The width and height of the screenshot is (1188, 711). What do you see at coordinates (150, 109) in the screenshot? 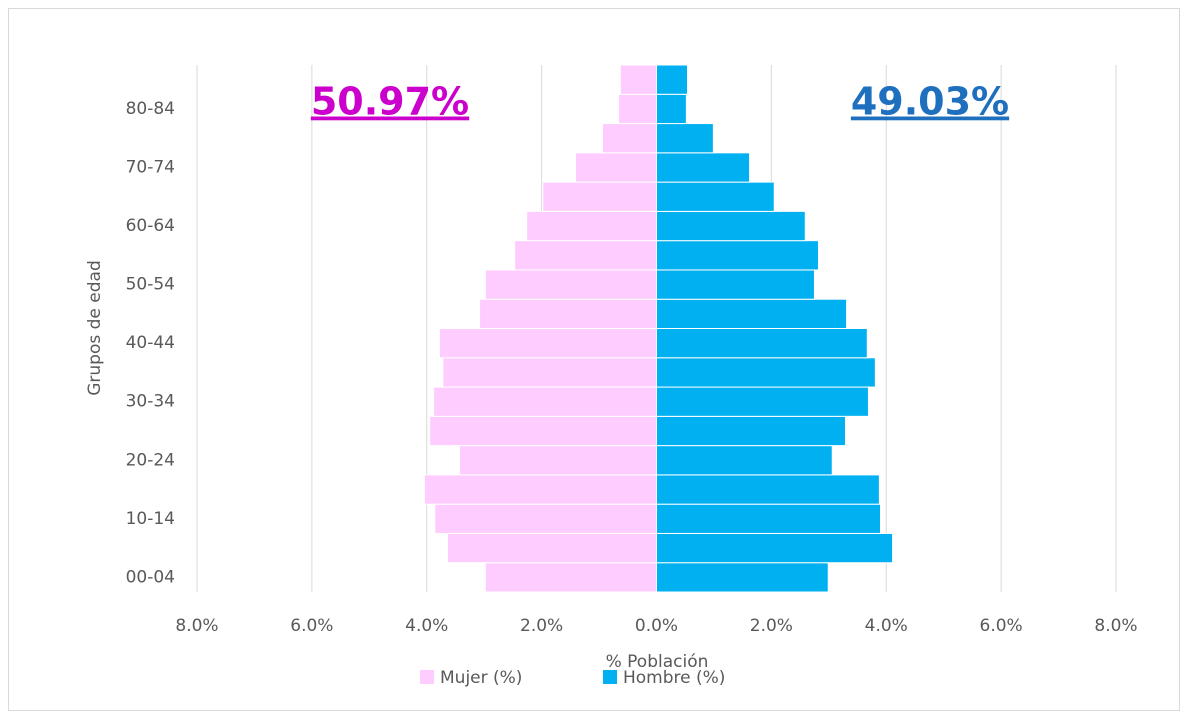
I see `y-tick-label: 80-84` at bounding box center [150, 109].